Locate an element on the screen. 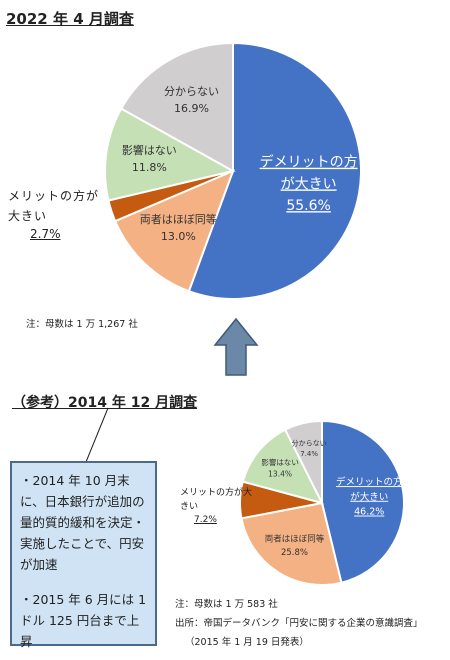  source-note: 出所：帝国データバンク「円安に関する企業の意識調査」 is located at coordinates (299, 623).